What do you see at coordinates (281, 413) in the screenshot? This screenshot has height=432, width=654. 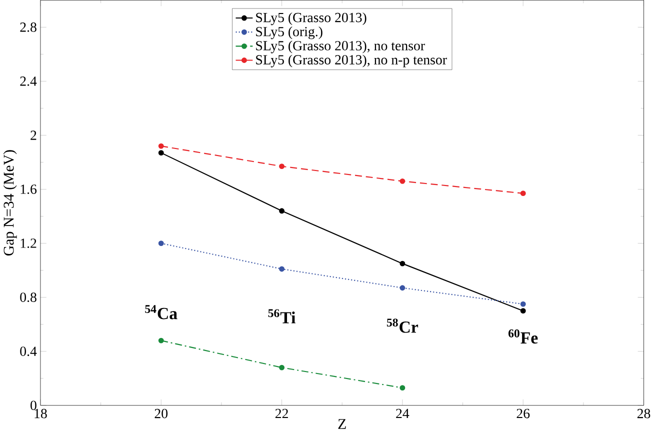 I see `x-tick-label: 22` at bounding box center [281, 413].